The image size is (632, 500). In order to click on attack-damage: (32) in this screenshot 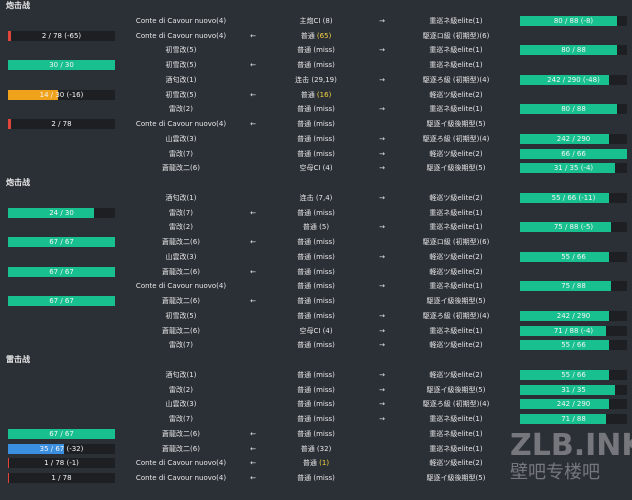, I will do `click(324, 448)`.